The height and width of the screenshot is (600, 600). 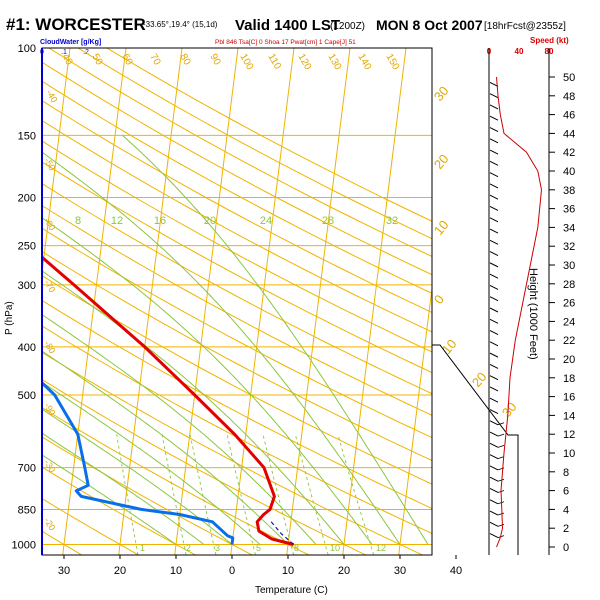 I want to click on wind-barb-flag, so click(x=501, y=480).